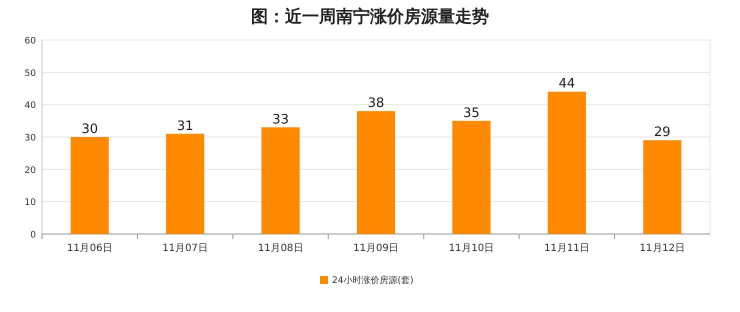 This screenshot has width=740, height=312. Describe the element at coordinates (30, 73) in the screenshot. I see `y-tick-label: 50` at that location.